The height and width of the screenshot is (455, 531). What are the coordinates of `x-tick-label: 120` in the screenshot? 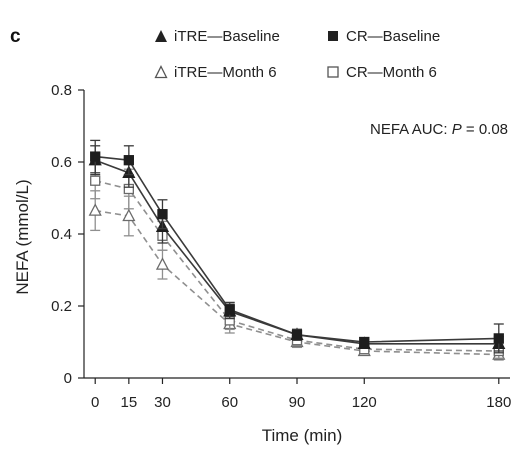 It's located at (364, 402).